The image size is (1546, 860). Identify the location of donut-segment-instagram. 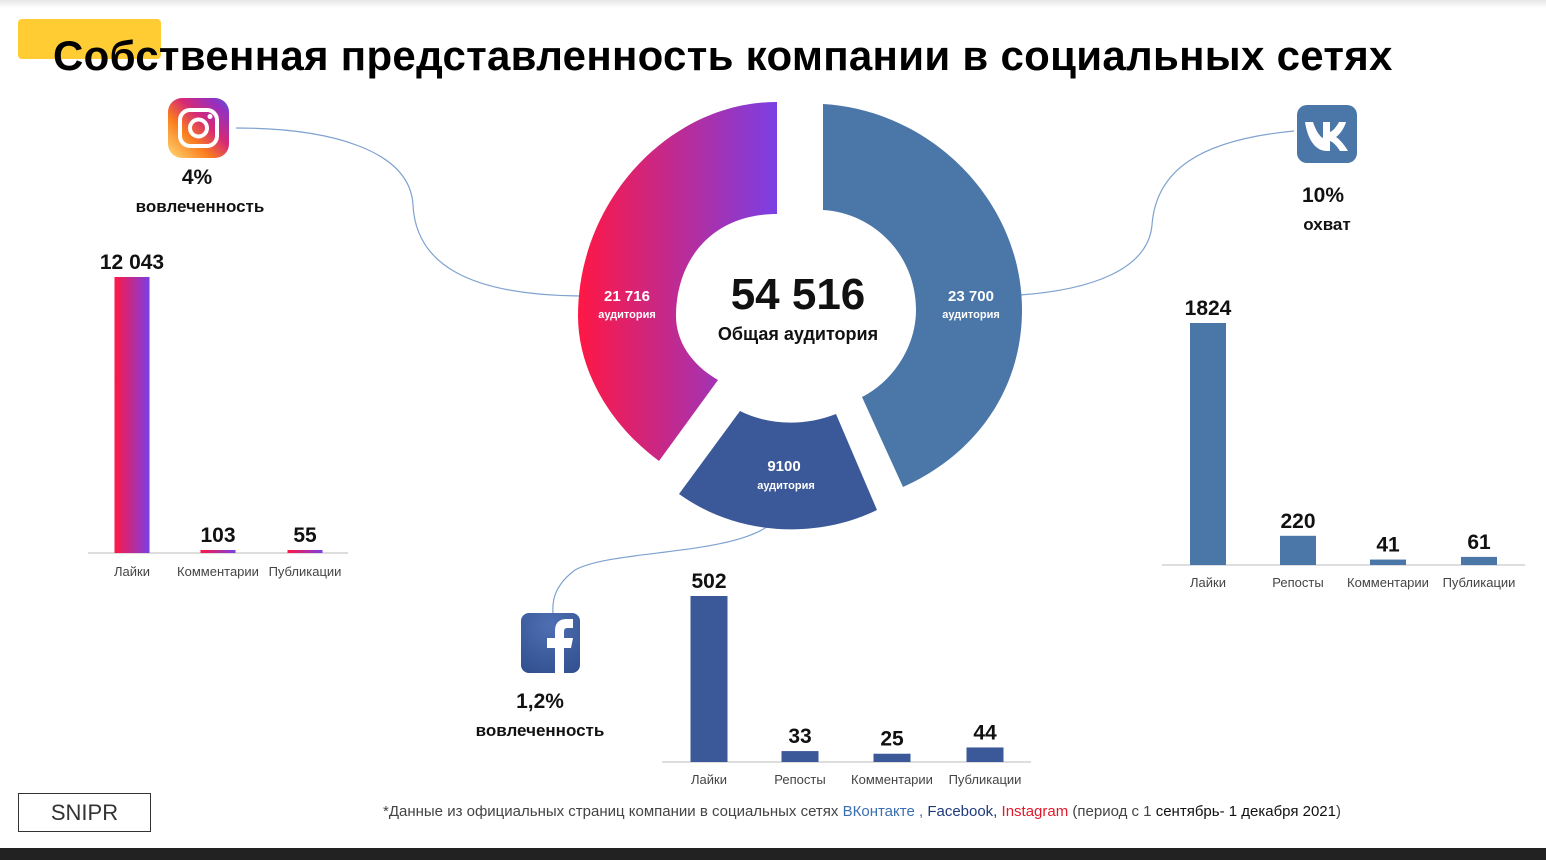
(677, 281).